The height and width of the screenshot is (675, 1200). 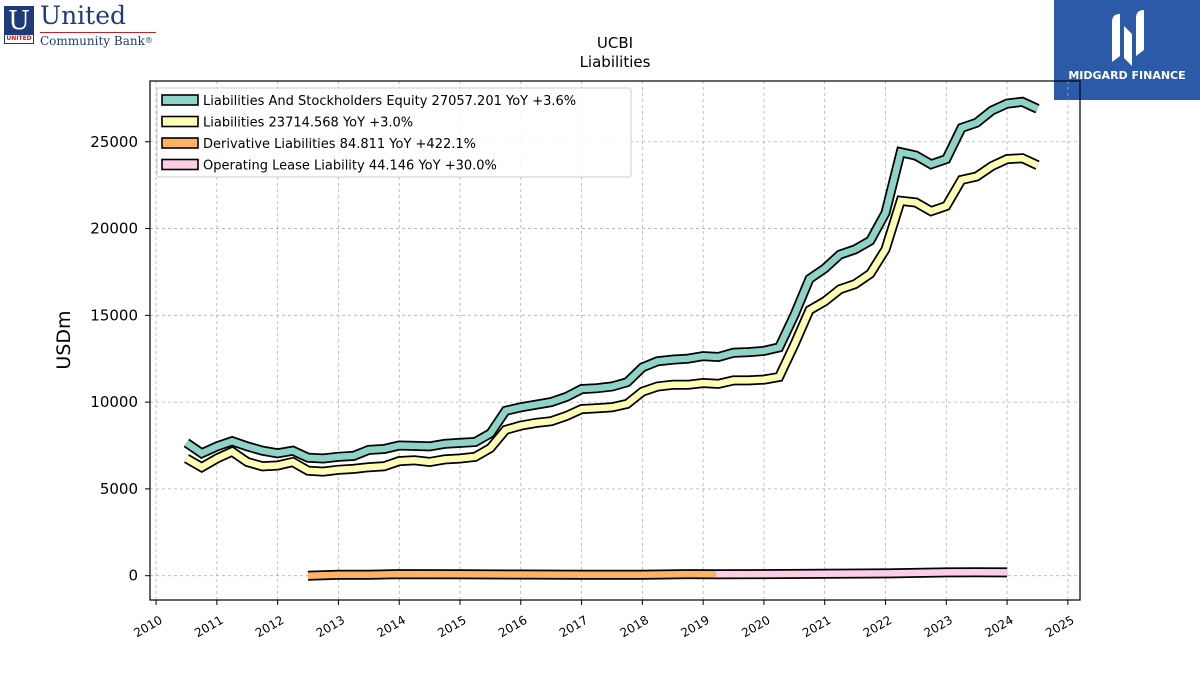 I want to click on chart-title: UCBI, so click(x=615, y=43).